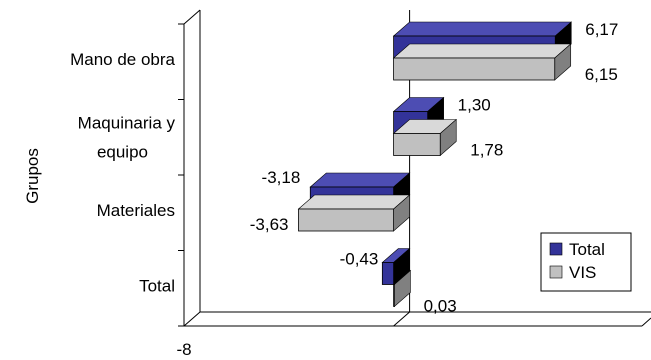  I want to click on zero-line-floor, so click(401, 319).